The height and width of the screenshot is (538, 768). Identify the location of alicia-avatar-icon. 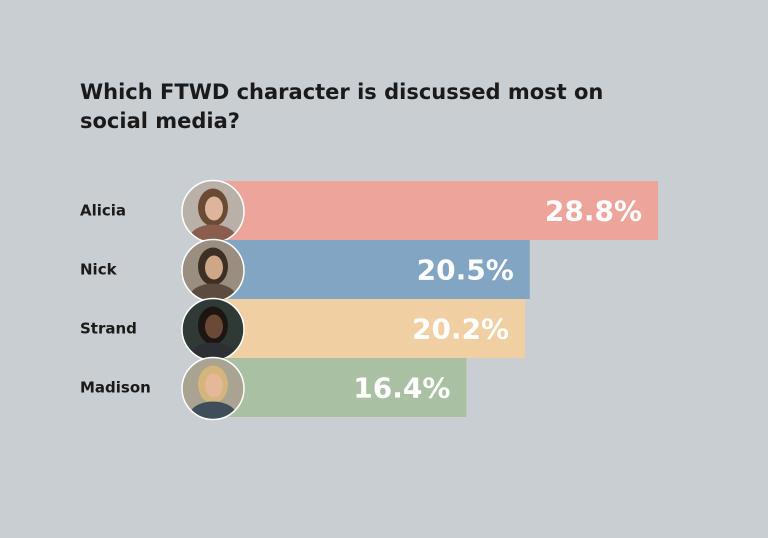
(213, 211).